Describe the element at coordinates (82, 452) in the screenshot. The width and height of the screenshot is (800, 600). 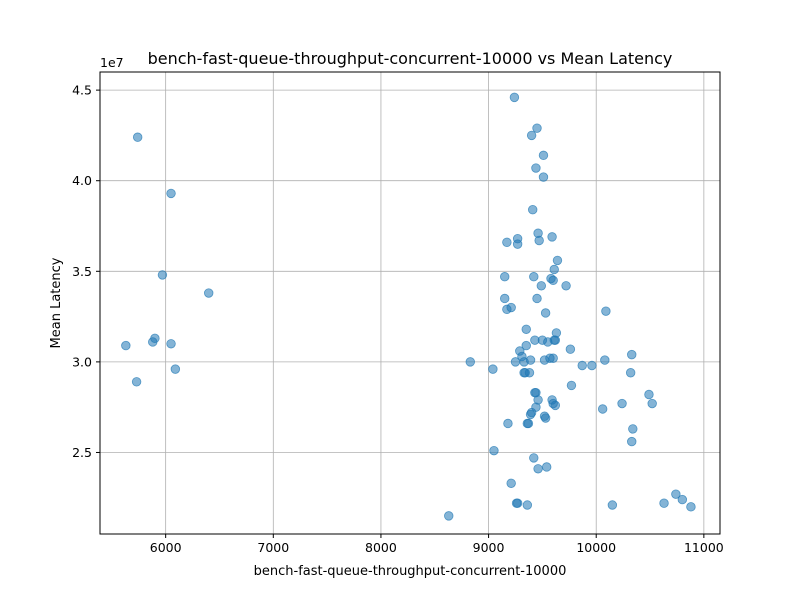
I see `y-tick-label: 2.5` at that location.